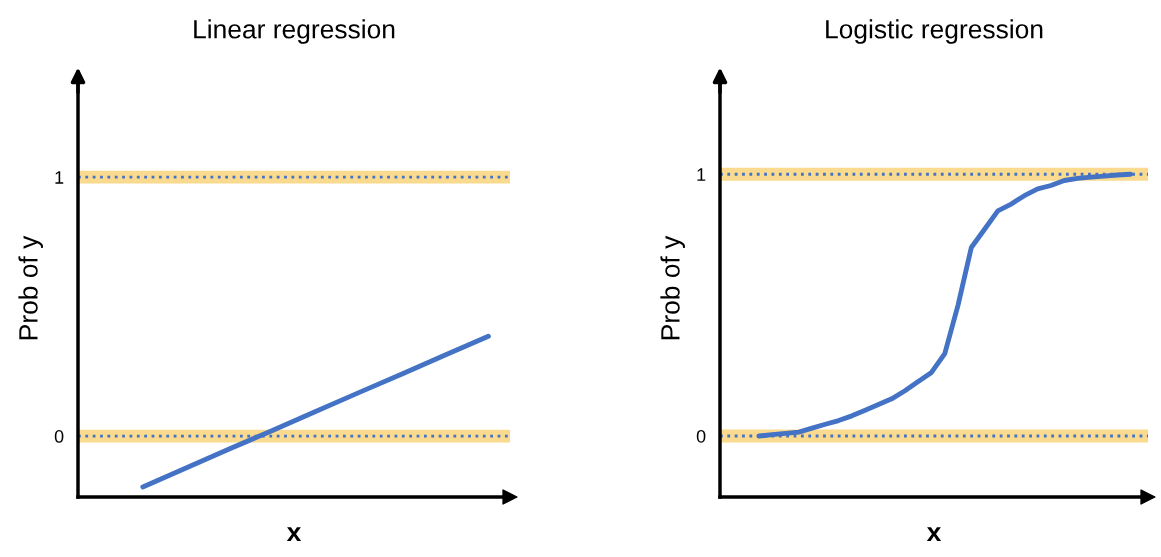 The width and height of the screenshot is (1161, 557). Describe the element at coordinates (294, 31) in the screenshot. I see `chart-title: Linear regression` at that location.